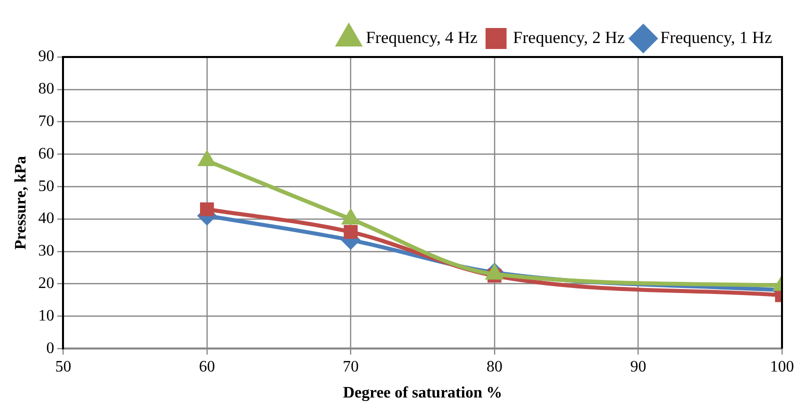 The image size is (808, 415). Describe the element at coordinates (494, 367) in the screenshot. I see `x-tick-label: 80` at that location.